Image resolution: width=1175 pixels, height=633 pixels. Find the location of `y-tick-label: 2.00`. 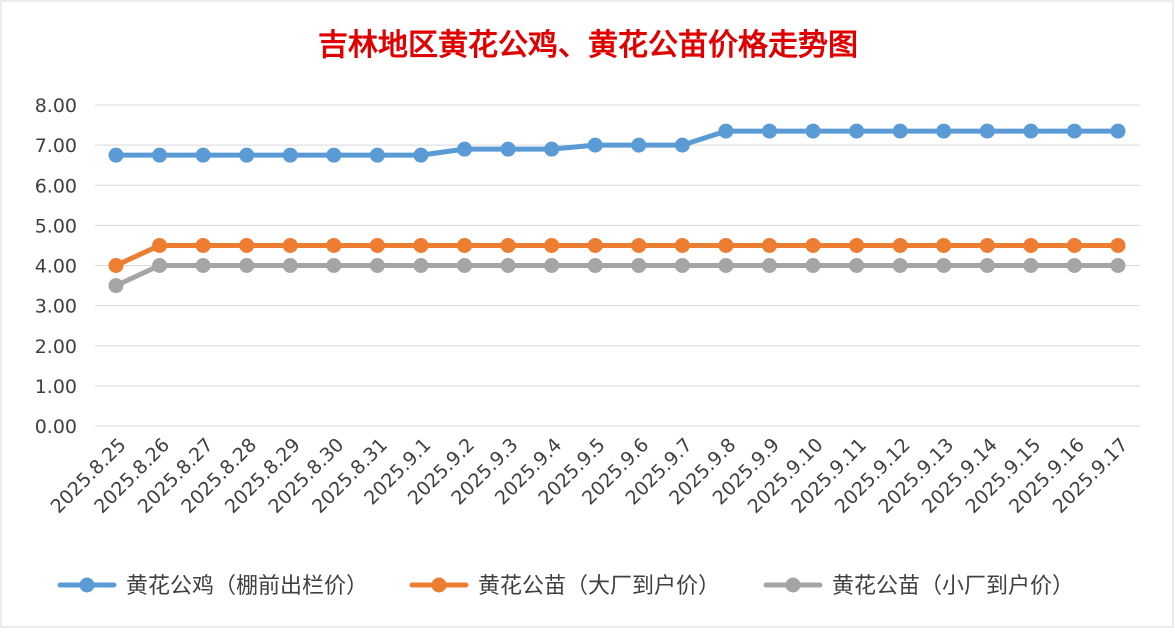

y-tick-label: 2.00 is located at coordinates (56, 347).